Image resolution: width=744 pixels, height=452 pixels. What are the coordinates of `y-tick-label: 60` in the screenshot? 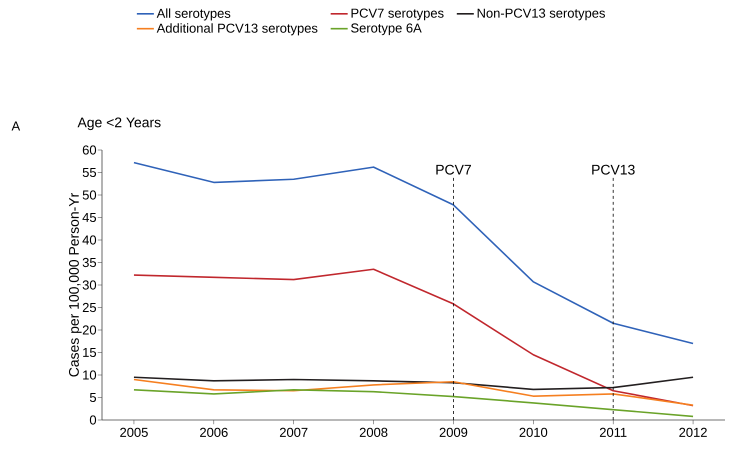 It's located at (89, 150).